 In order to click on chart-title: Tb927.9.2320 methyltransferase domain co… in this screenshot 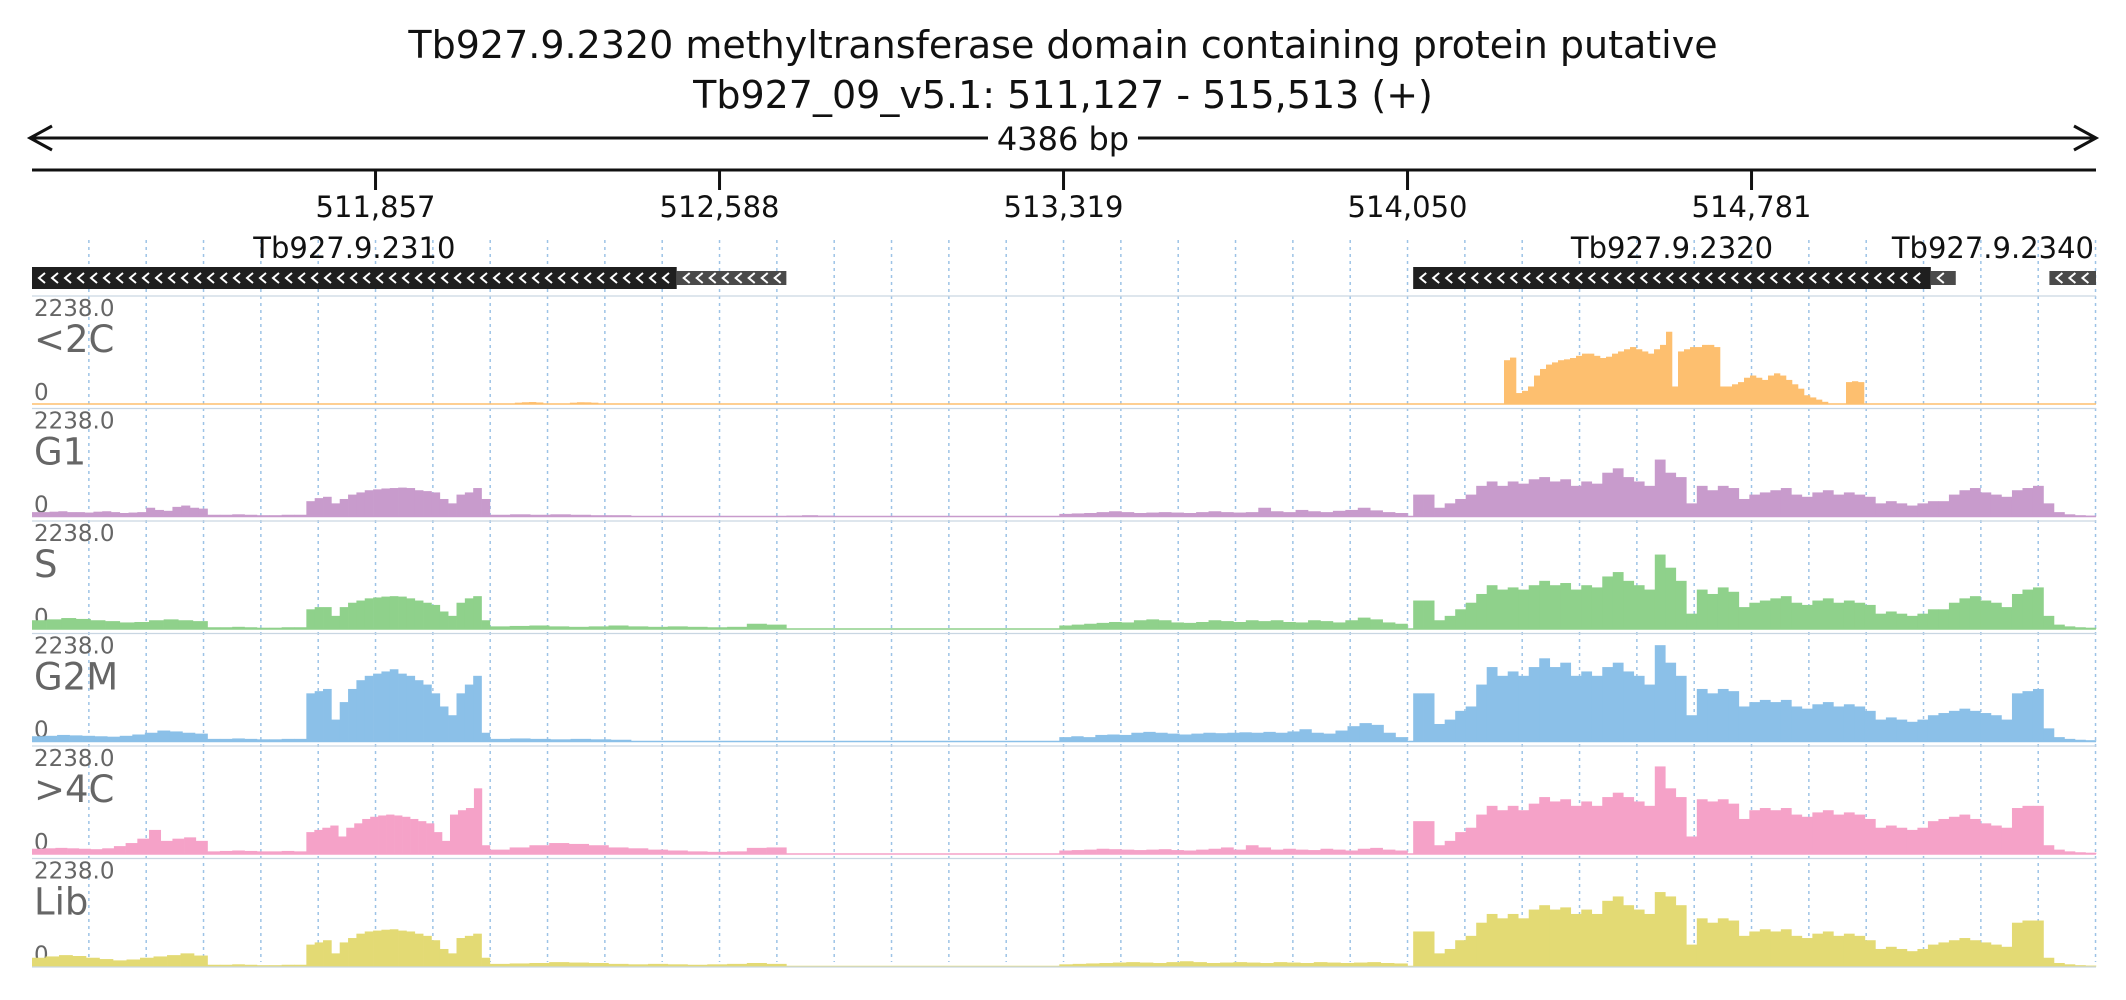, I will do `click(1062, 45)`.